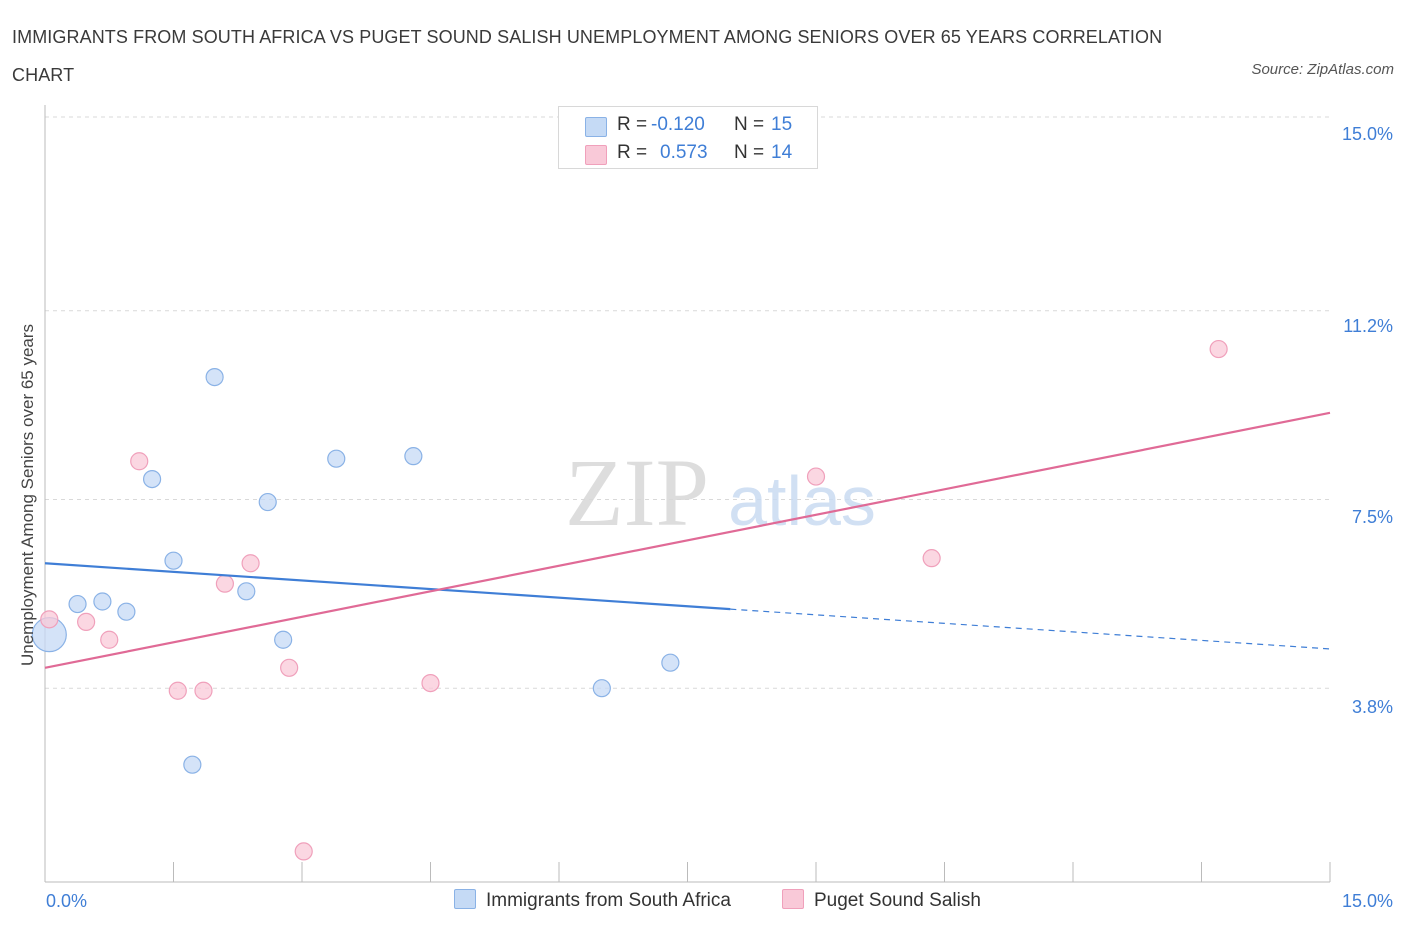  Describe the element at coordinates (1372, 707) in the screenshot. I see `y-tick-label-3-8: 3.8%` at that location.